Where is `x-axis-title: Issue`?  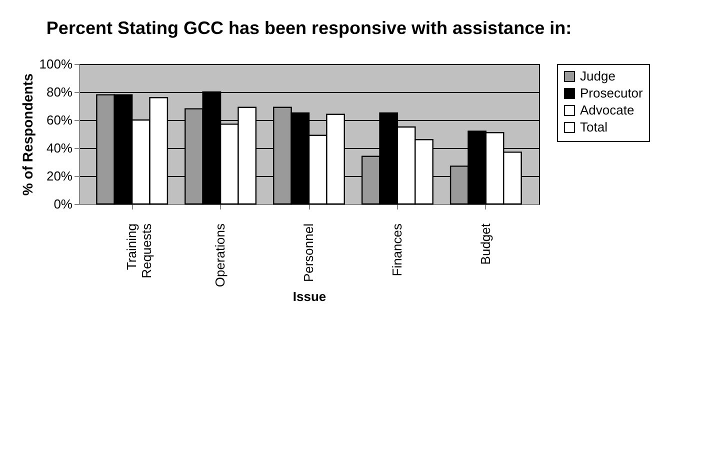 x-axis-title: Issue is located at coordinates (309, 296).